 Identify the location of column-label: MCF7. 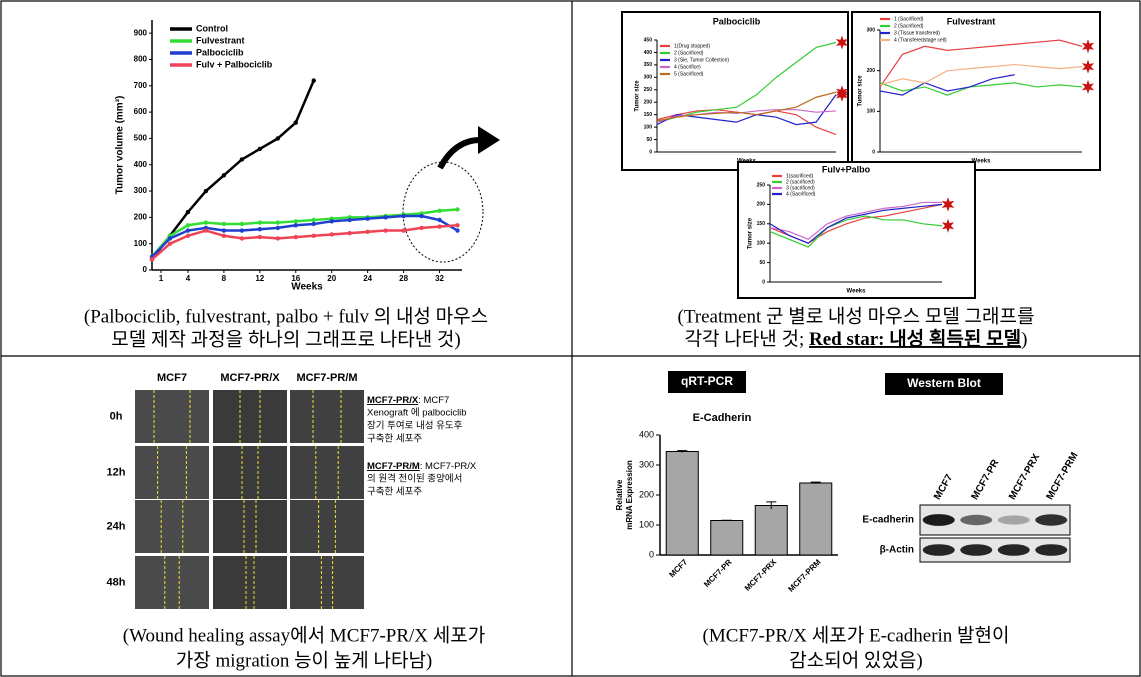
(172, 378).